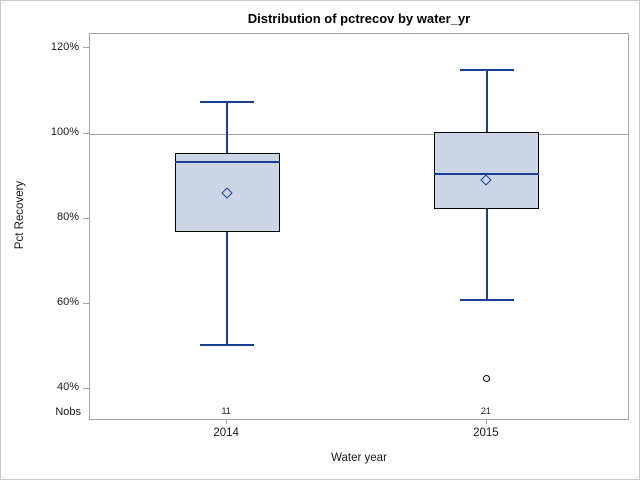 The image size is (640, 480). I want to click on whisker-cap-high-2015, so click(486, 70).